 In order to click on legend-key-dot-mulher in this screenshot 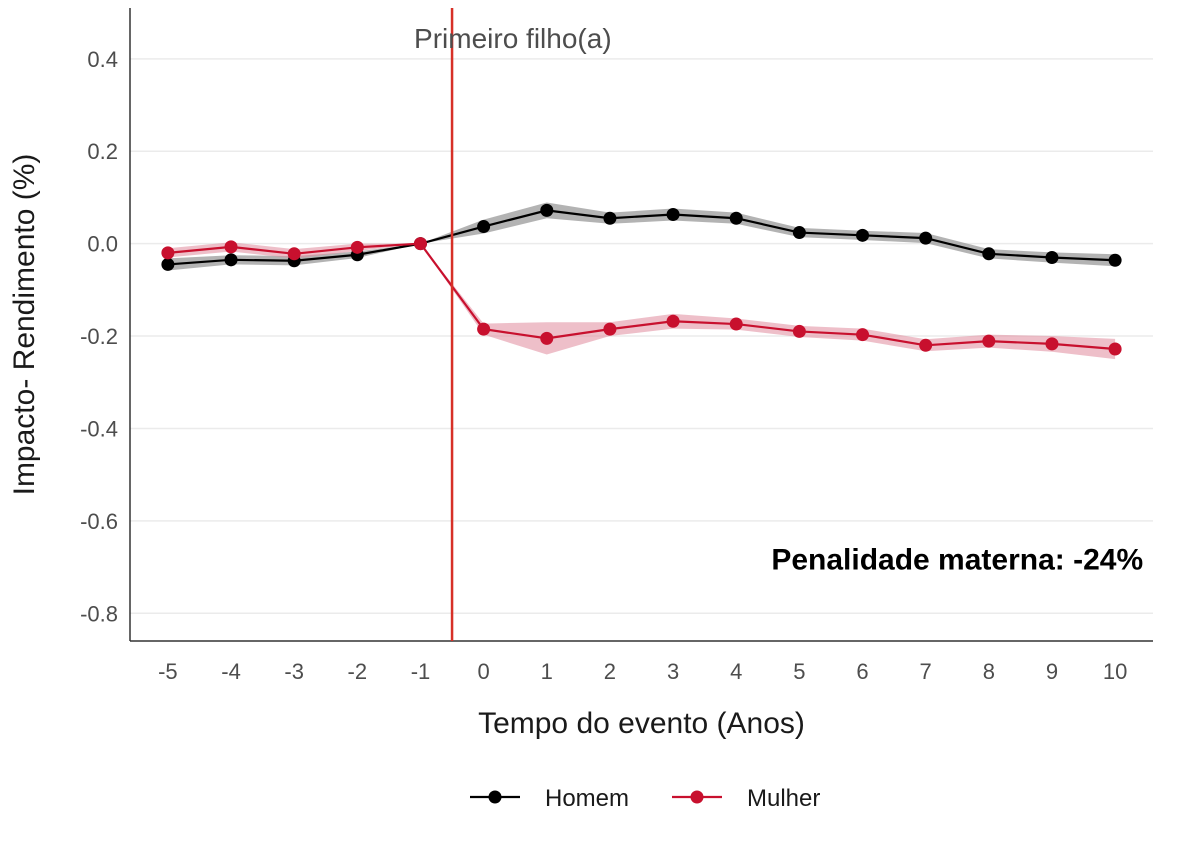, I will do `click(697, 797)`.